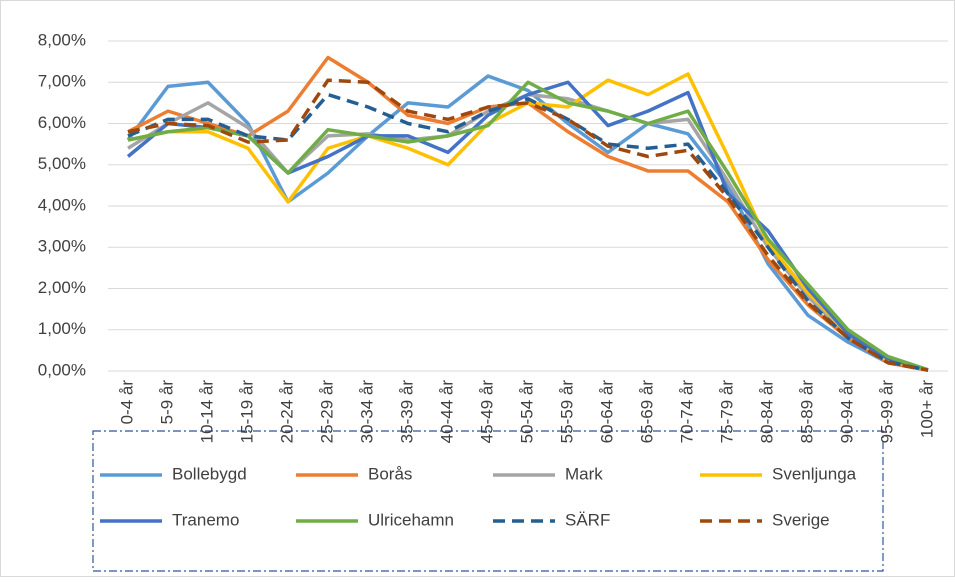 This screenshot has width=955, height=582. Describe the element at coordinates (62, 287) in the screenshot. I see `y-tick-label: 2,00%` at that location.